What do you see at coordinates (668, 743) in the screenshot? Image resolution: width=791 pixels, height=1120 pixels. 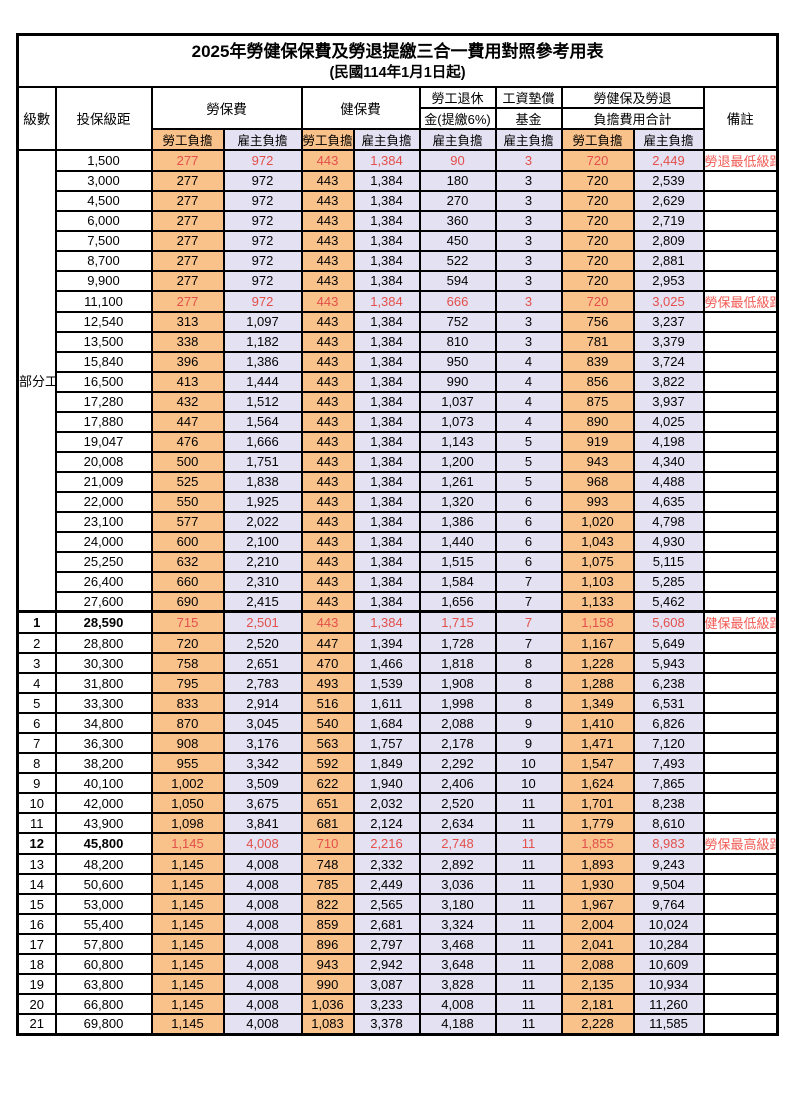 I see `value-cell: 7,120` at bounding box center [668, 743].